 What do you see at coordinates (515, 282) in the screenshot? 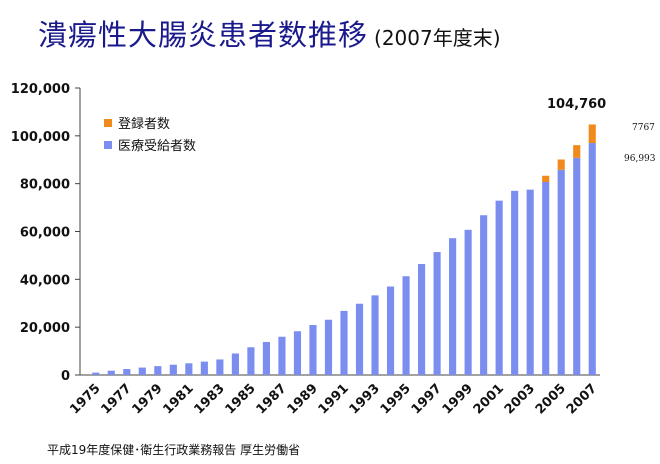
I see `bar-medical-2002` at bounding box center [515, 282].